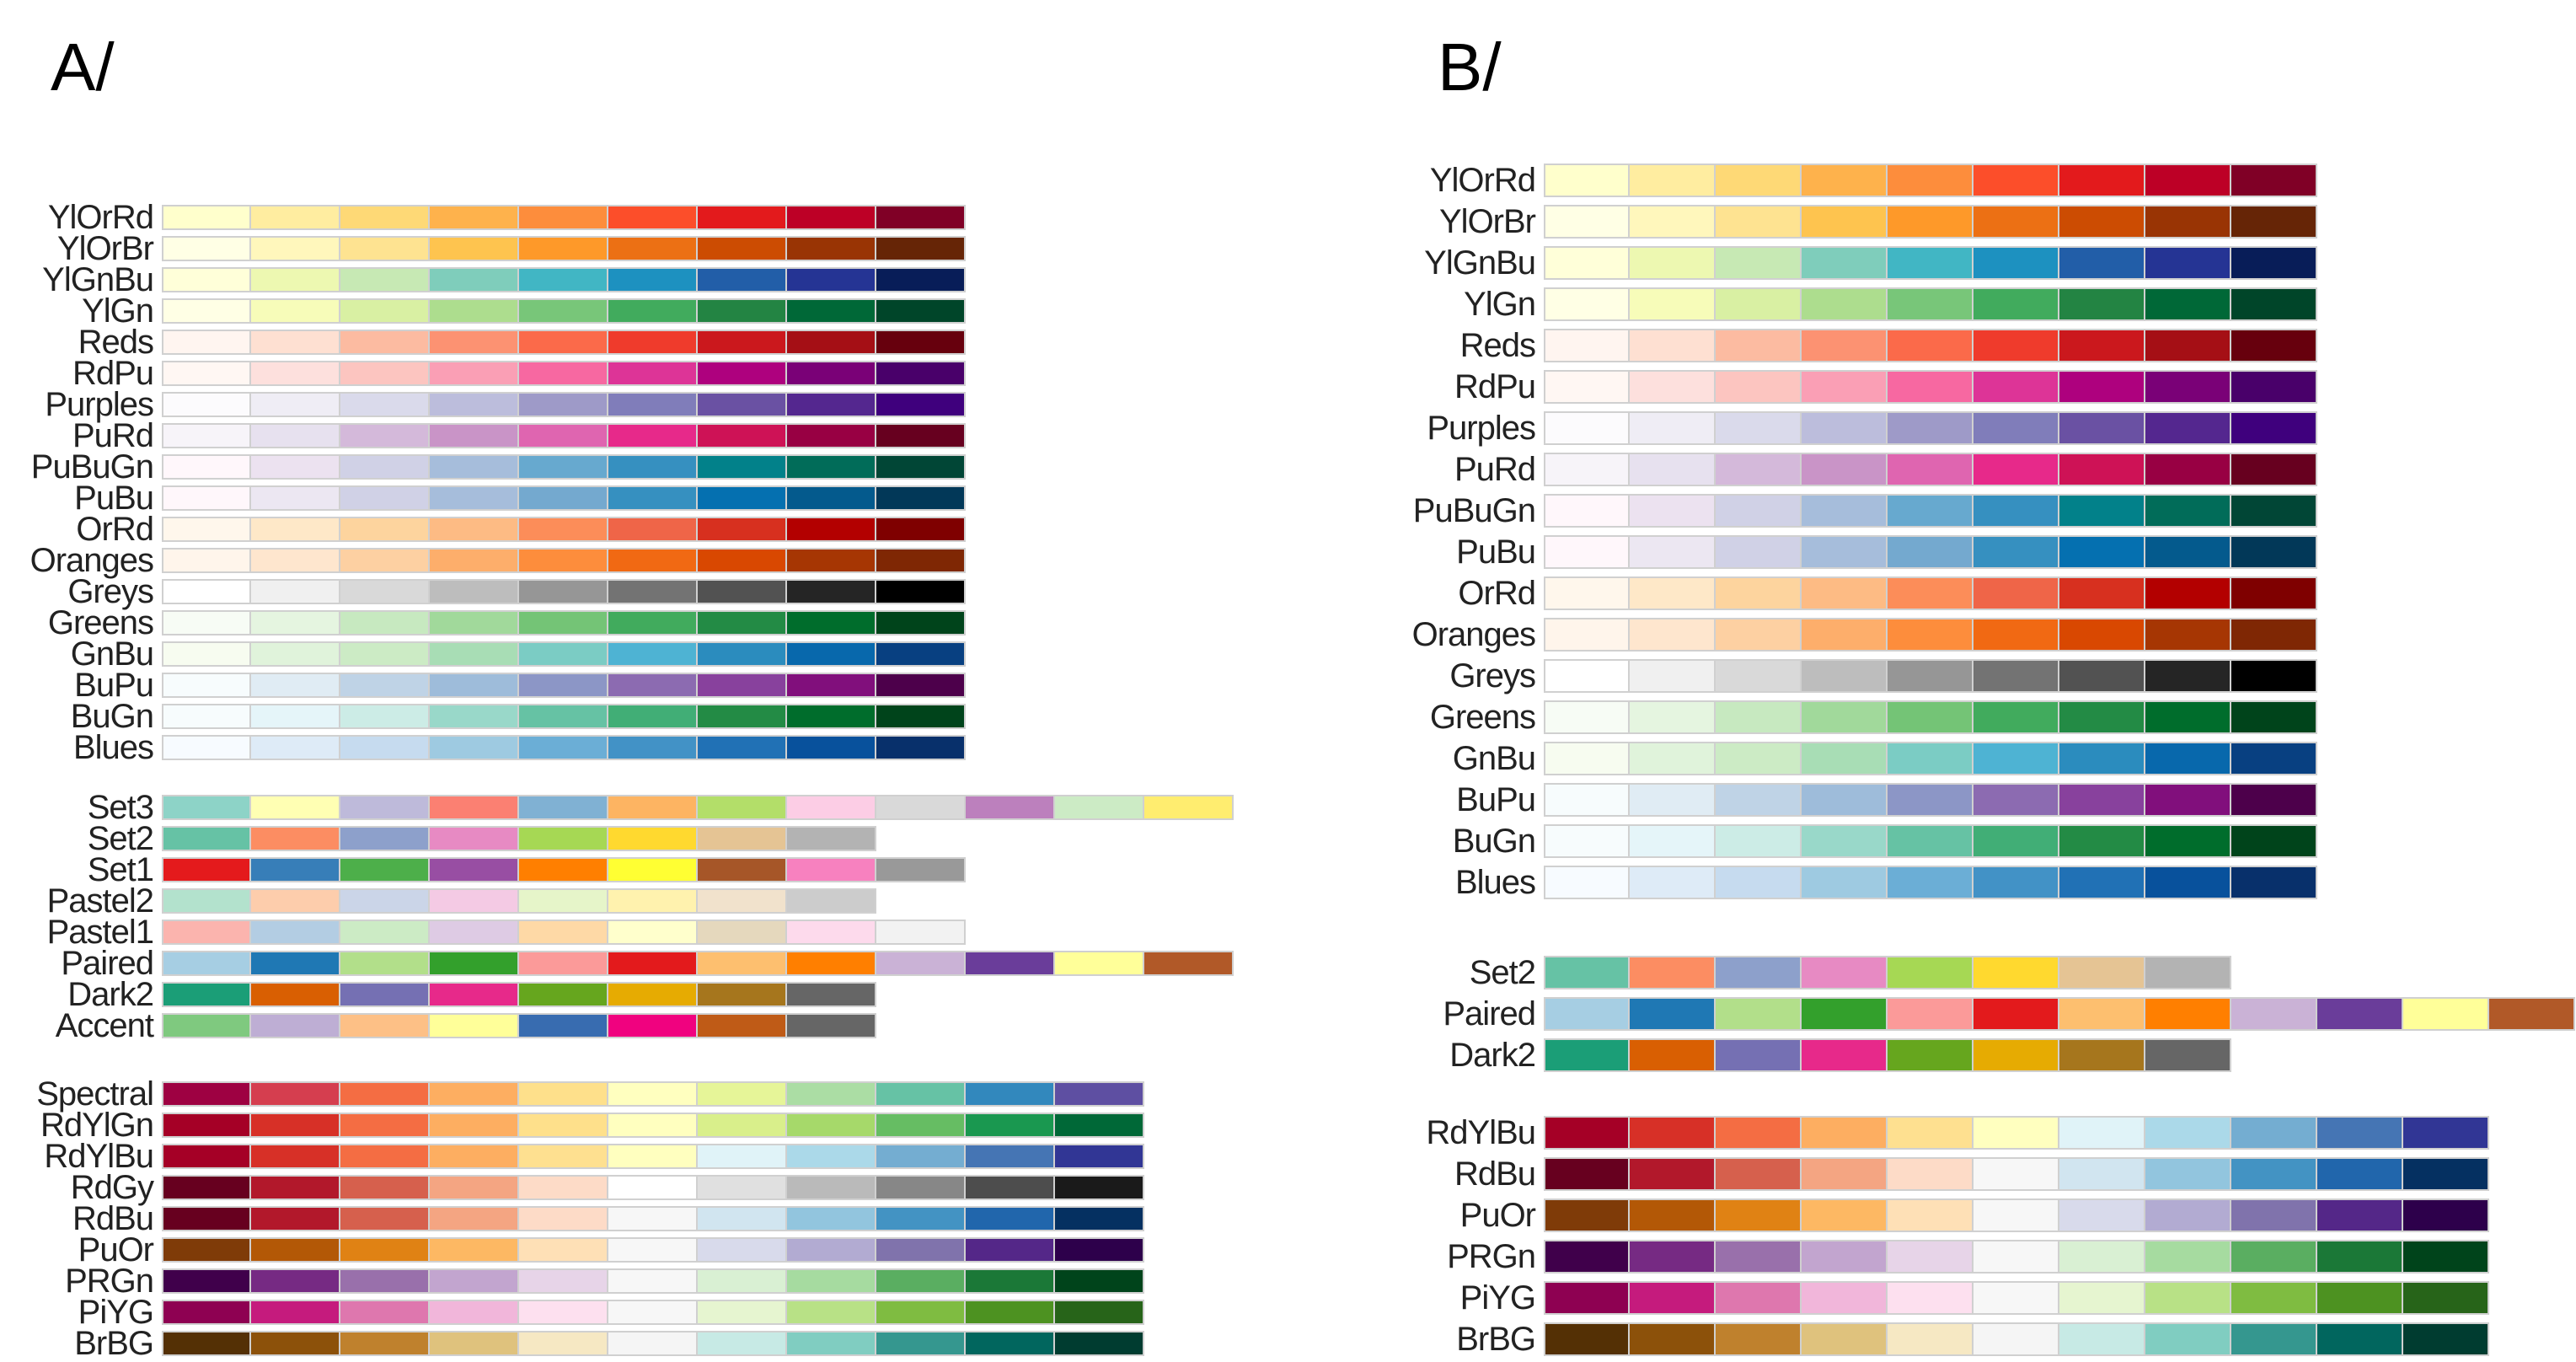  What do you see at coordinates (1492, 675) in the screenshot?
I see `palette-name: Greys` at bounding box center [1492, 675].